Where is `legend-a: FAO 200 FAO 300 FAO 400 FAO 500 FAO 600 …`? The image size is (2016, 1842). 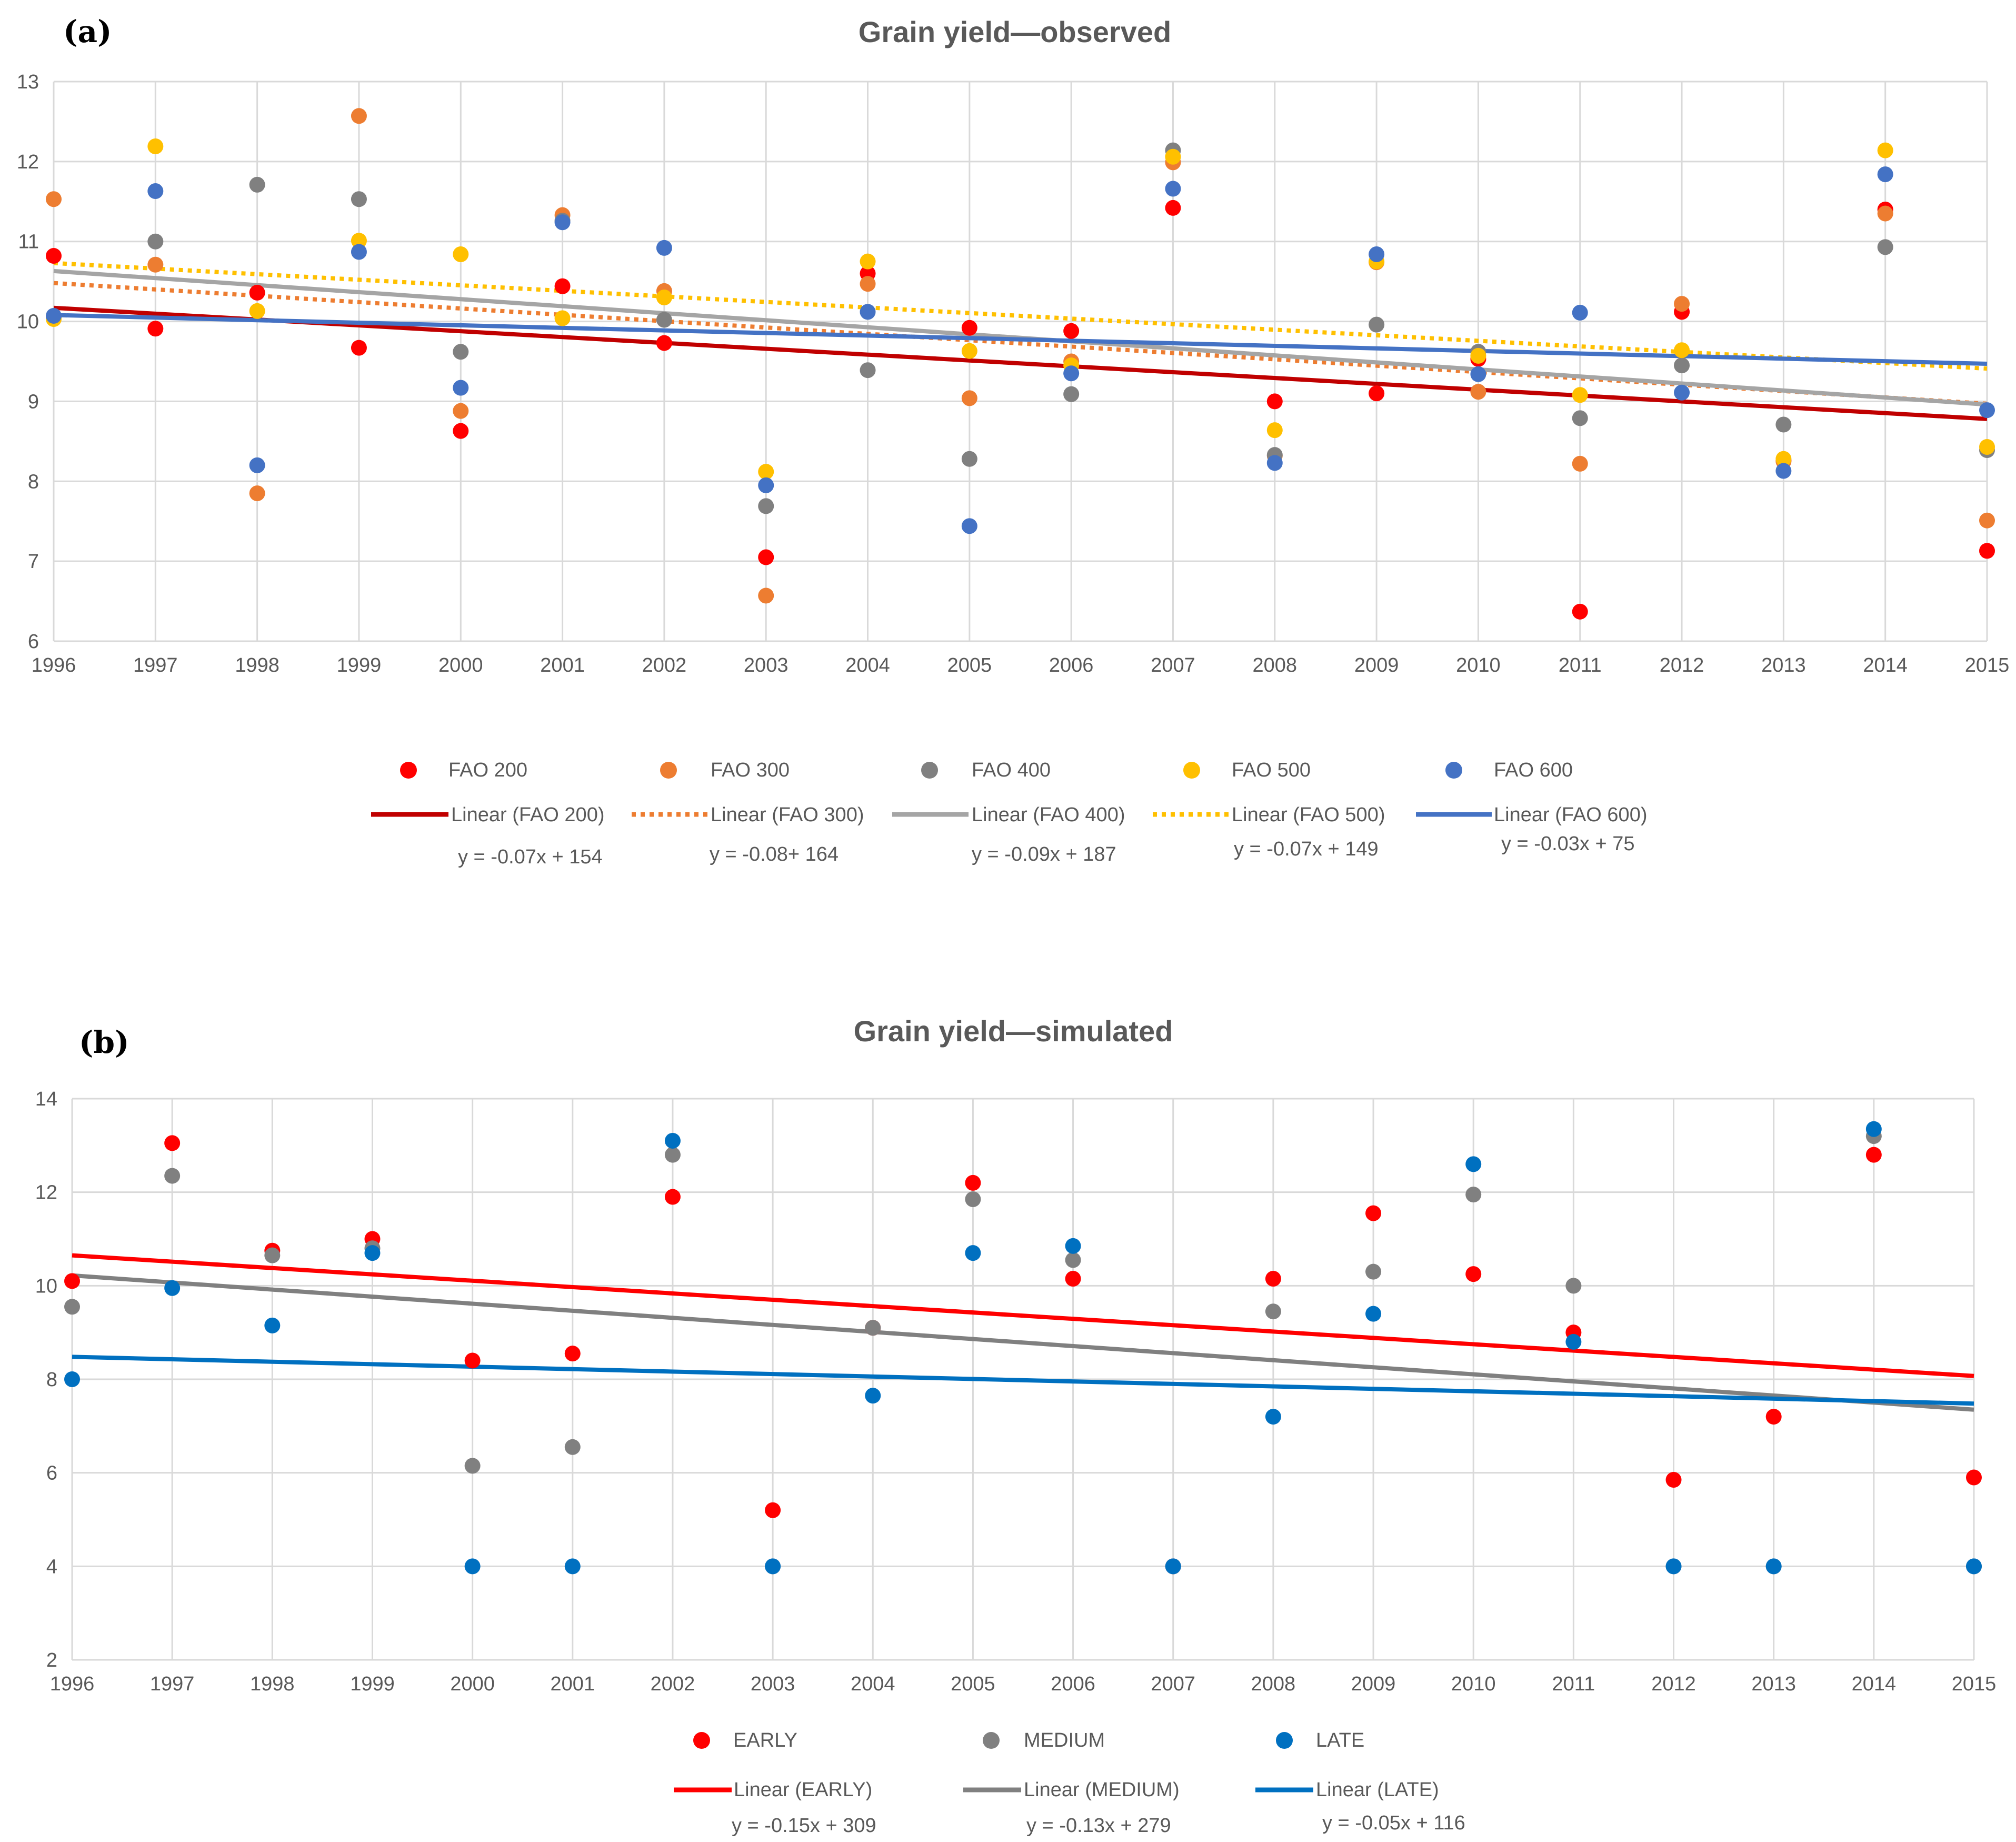
legend-a: FAO 200 FAO 300 FAO 400 FAO 500 FAO 600 … is located at coordinates (1009, 813).